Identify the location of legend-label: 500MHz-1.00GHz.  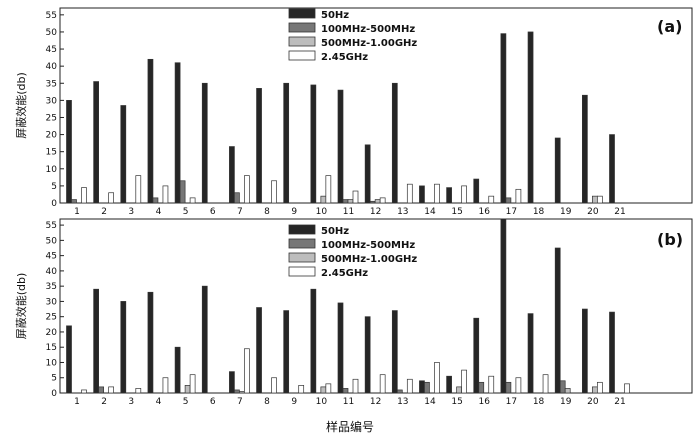
(369, 259).